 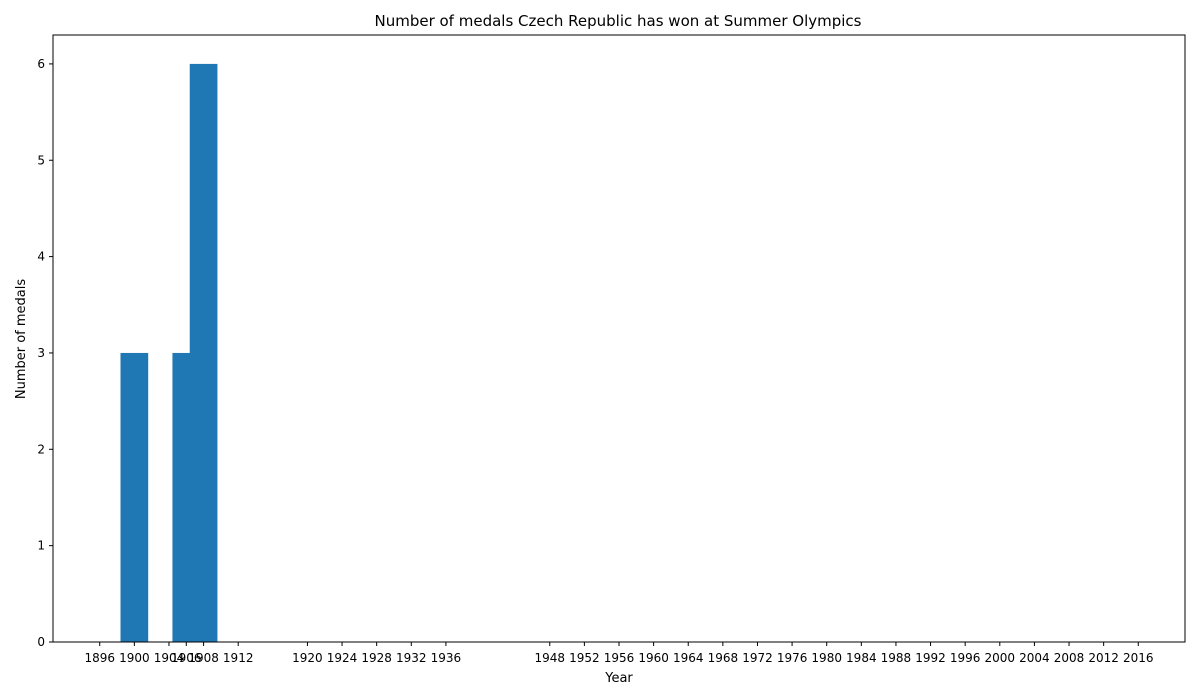 I want to click on bar-1908, so click(x=203, y=352).